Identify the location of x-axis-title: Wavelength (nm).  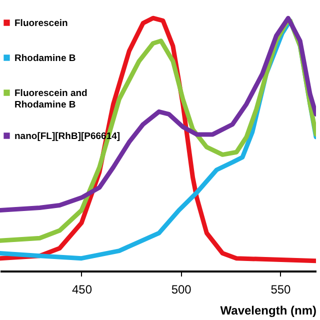
(268, 311).